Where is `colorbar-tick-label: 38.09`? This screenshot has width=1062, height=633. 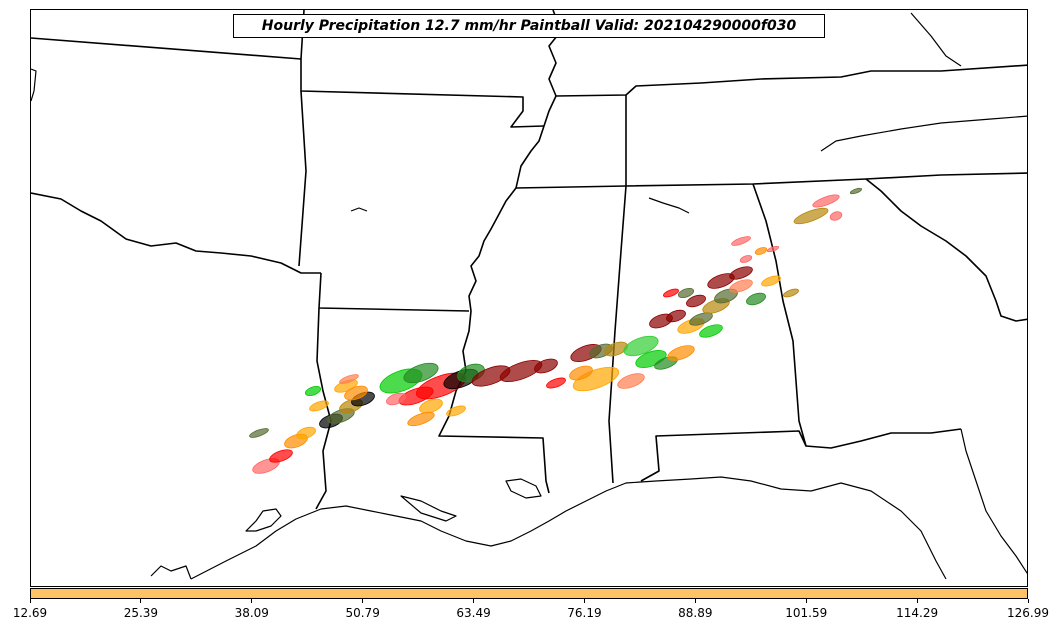 colorbar-tick-label: 38.09 is located at coordinates (251, 613).